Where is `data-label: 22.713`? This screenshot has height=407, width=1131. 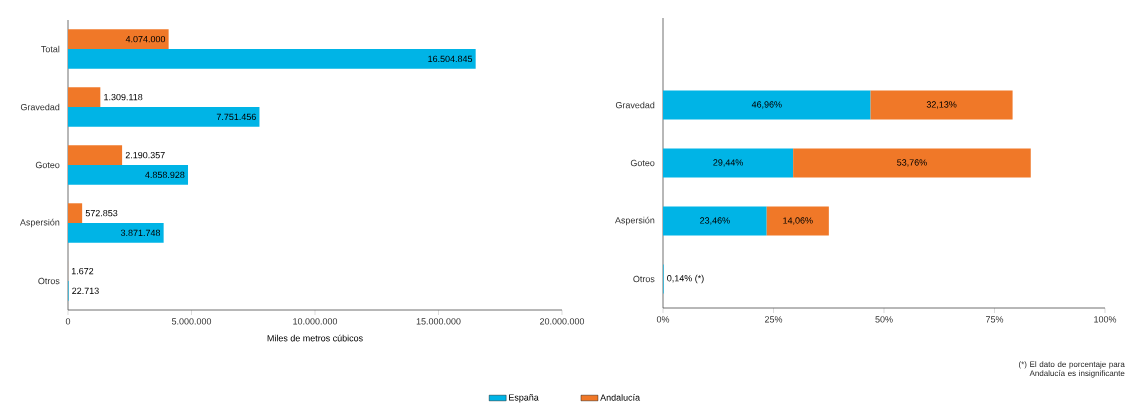
data-label: 22.713 is located at coordinates (85, 291).